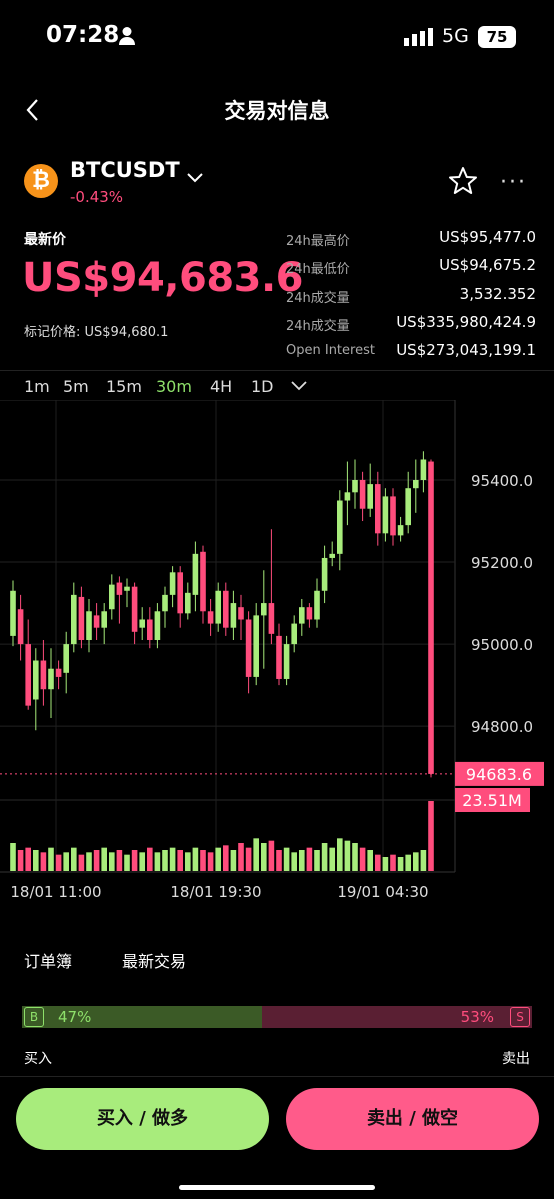 The image size is (554, 1199). I want to click on timeframe-1m: 1m, so click(37, 386).